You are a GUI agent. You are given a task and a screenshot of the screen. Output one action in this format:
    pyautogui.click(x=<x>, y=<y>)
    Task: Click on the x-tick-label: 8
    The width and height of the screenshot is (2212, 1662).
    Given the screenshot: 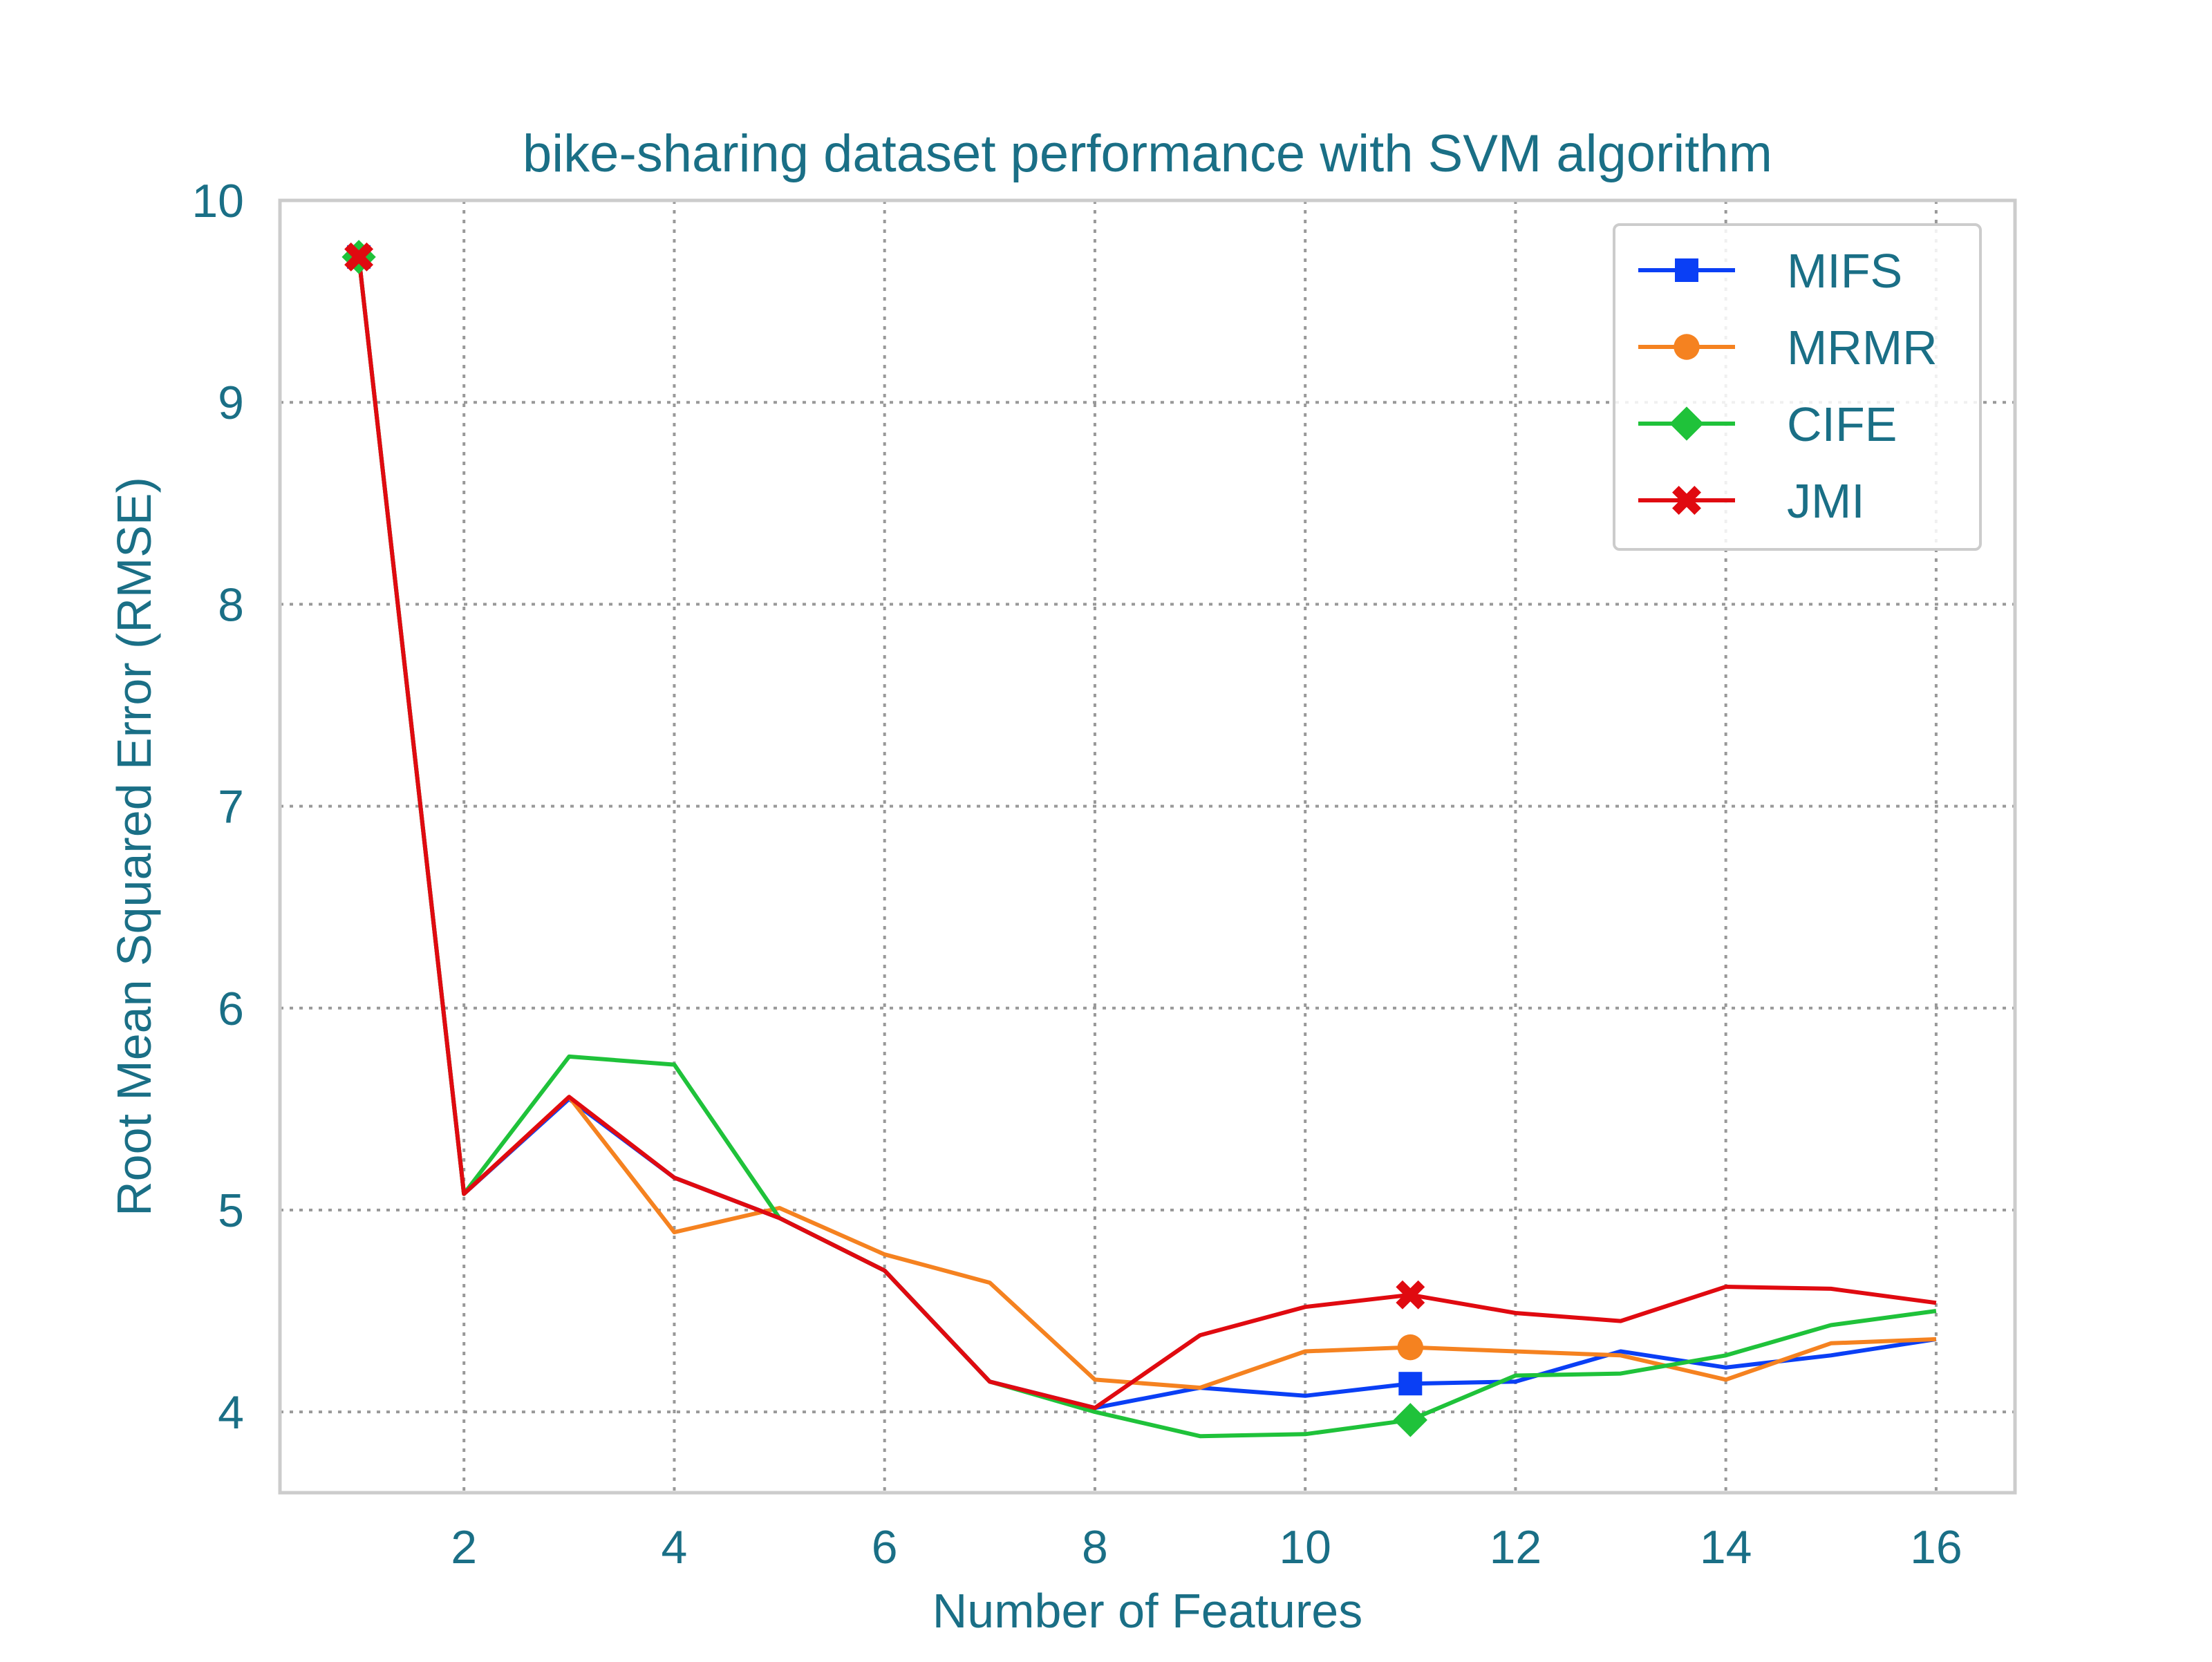 What is the action you would take?
    pyautogui.click(x=1095, y=1548)
    